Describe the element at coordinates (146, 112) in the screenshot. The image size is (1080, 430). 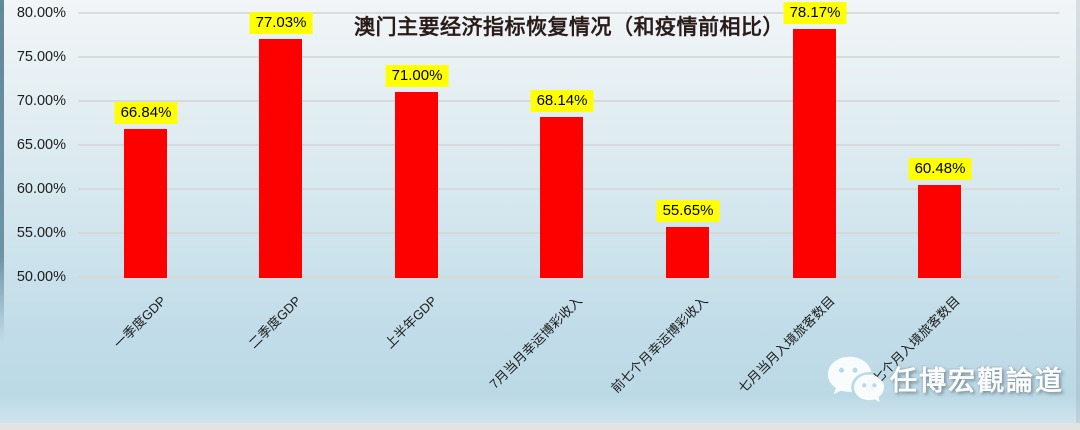
I see `data-label: 66.84%` at that location.